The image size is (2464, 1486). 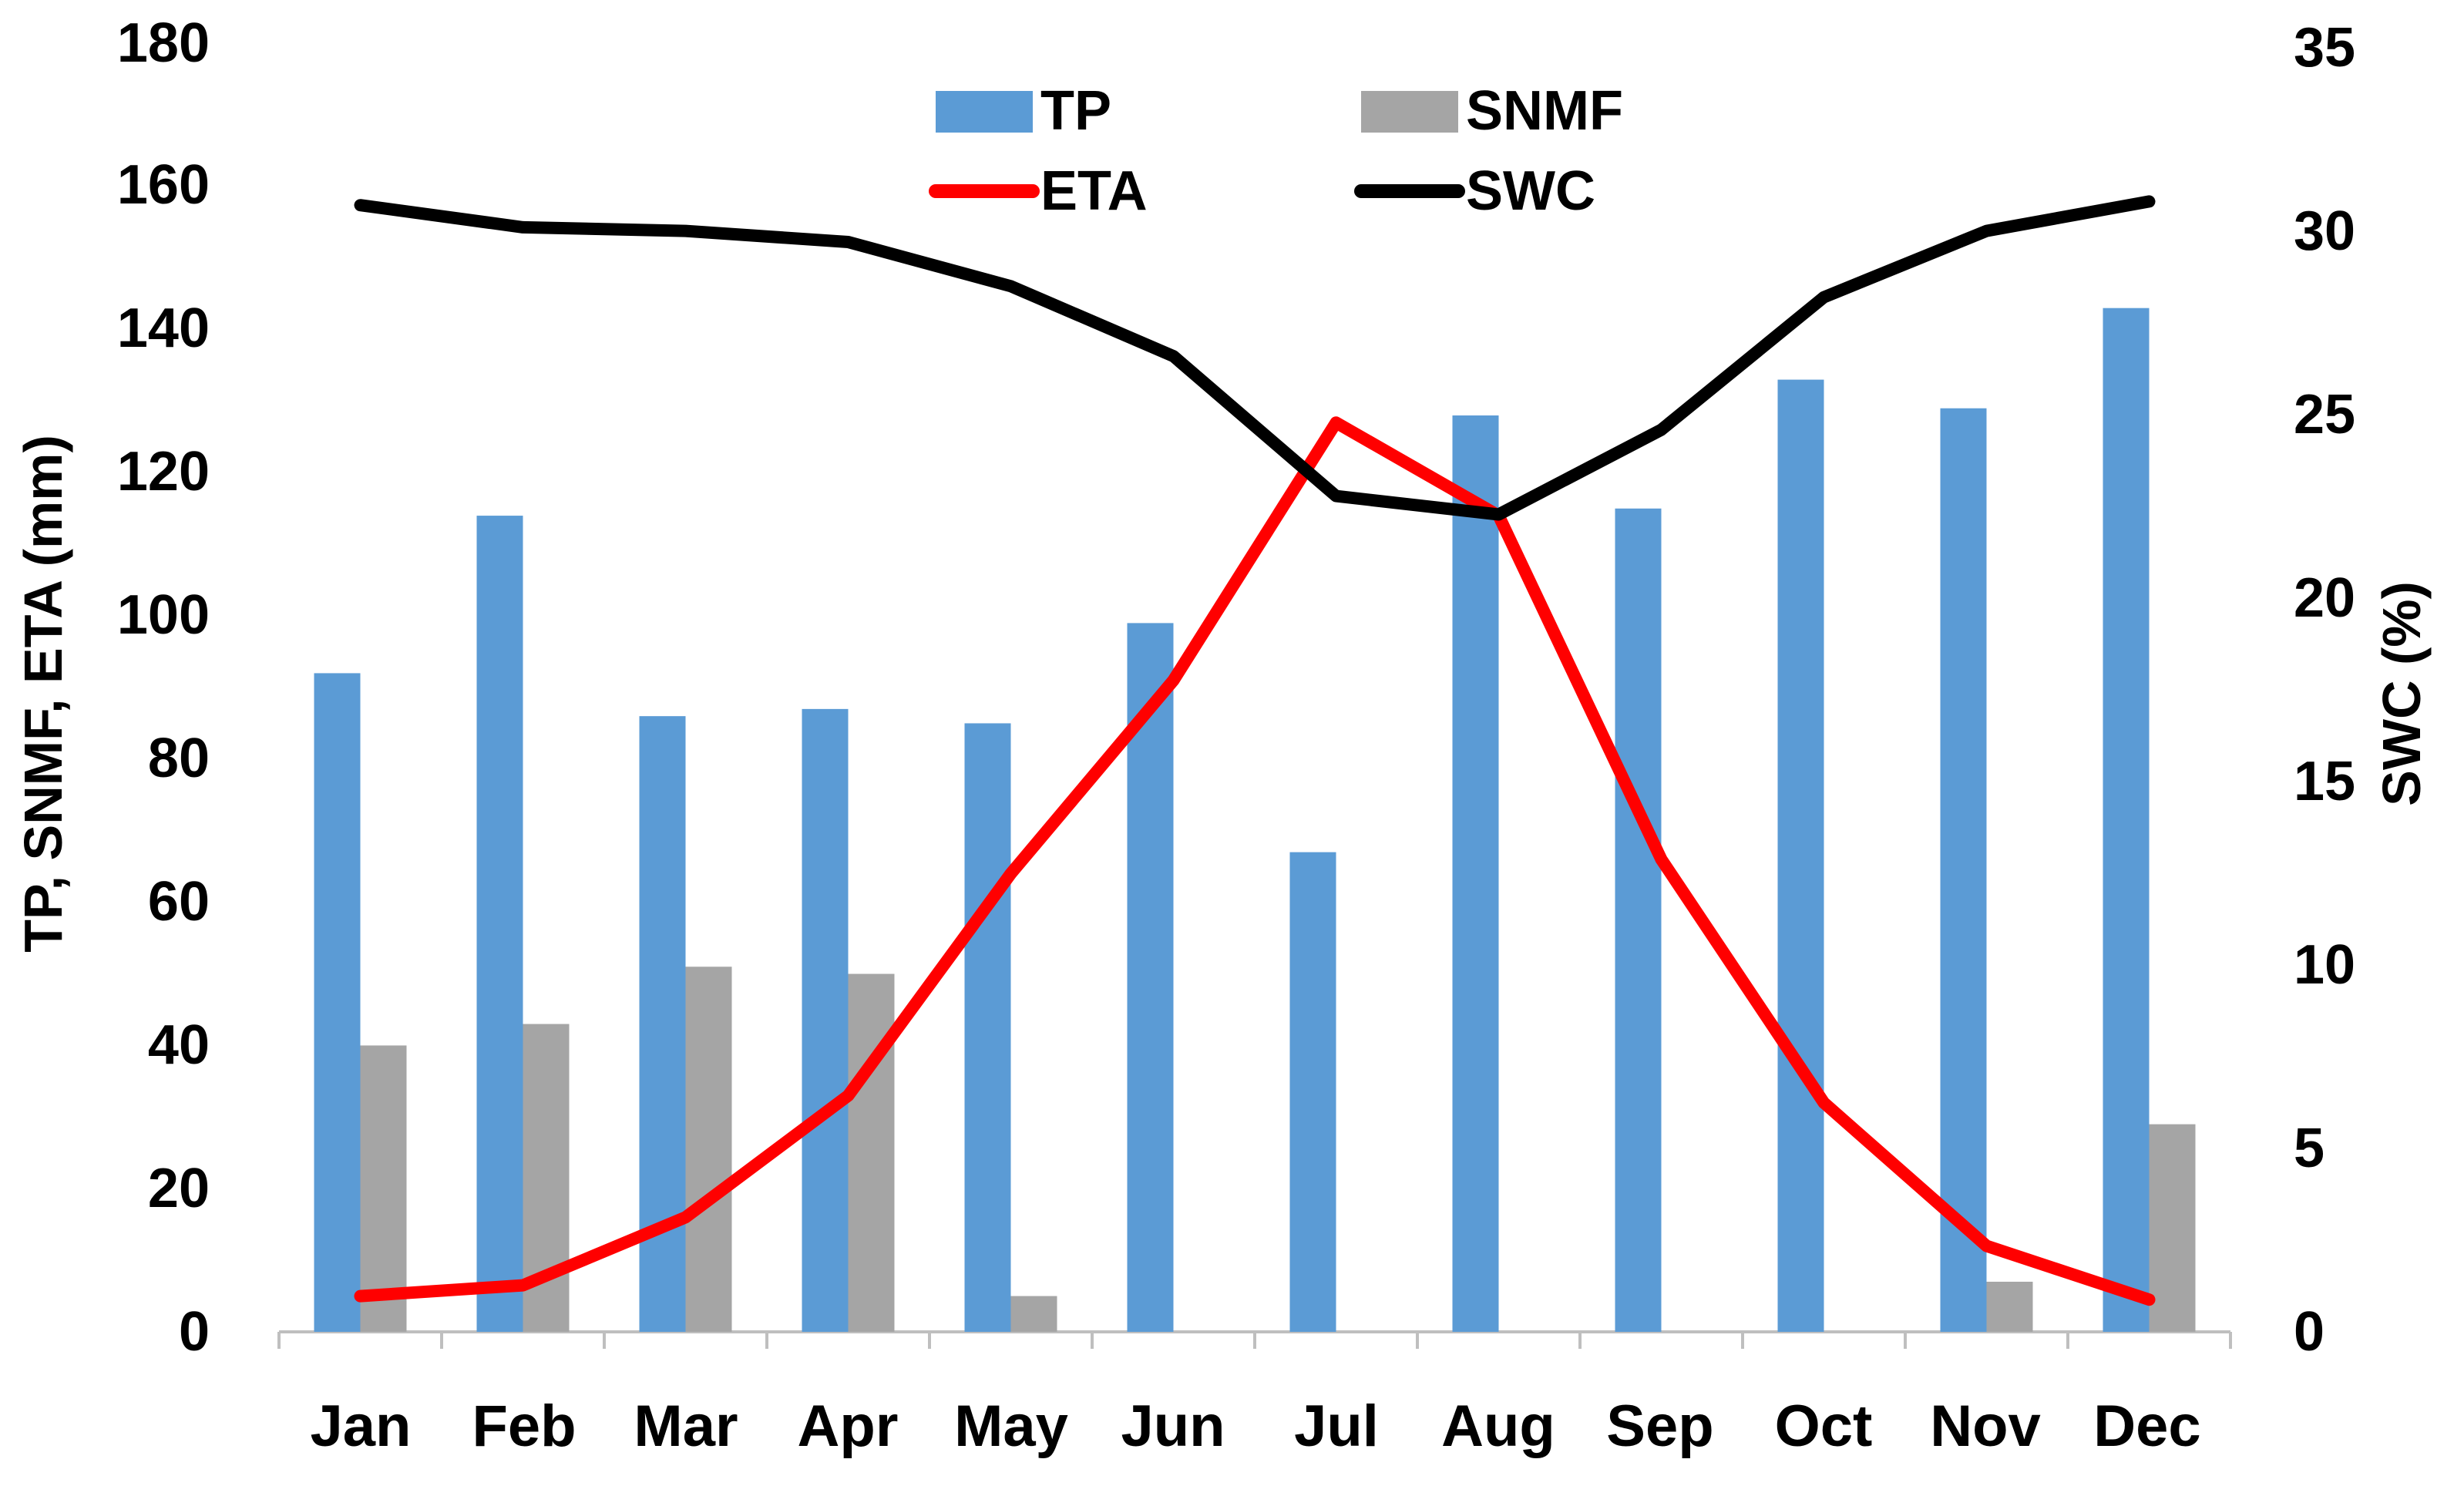 I want to click on x-tick-label: Apr, so click(x=848, y=1426).